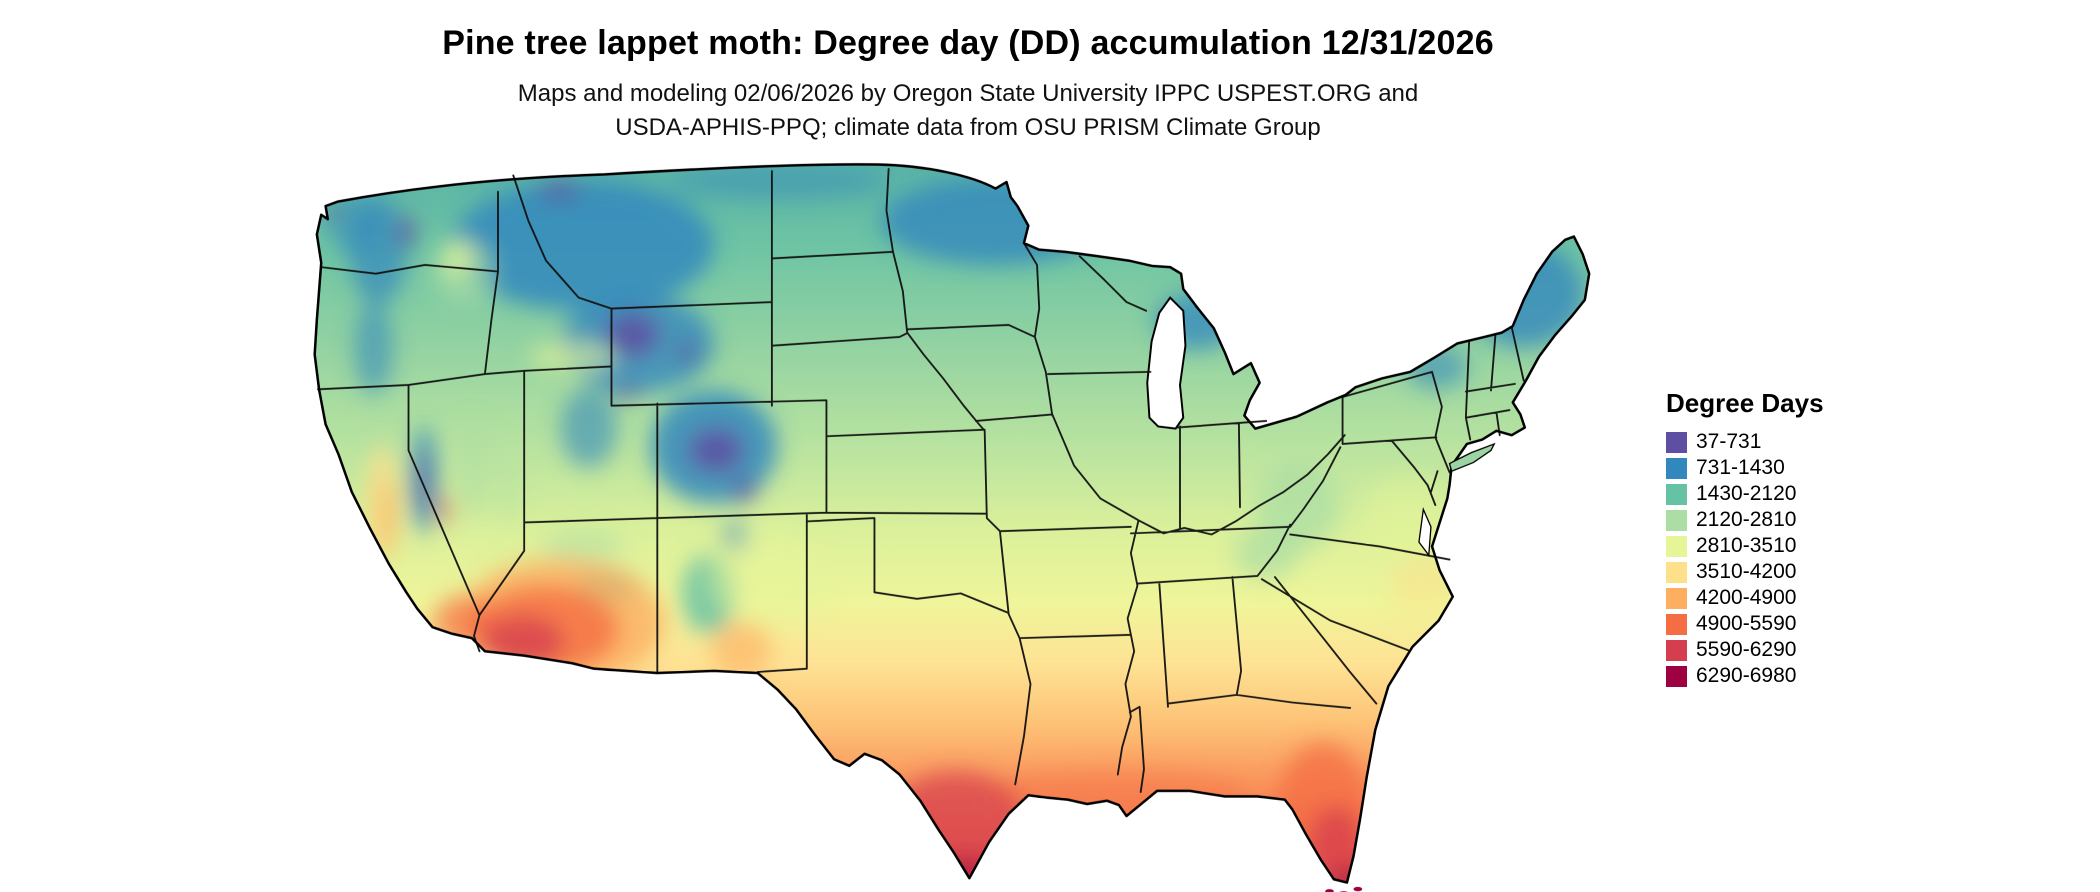 The height and width of the screenshot is (892, 2100). I want to click on legend-item: 2120-2810, so click(1745, 520).